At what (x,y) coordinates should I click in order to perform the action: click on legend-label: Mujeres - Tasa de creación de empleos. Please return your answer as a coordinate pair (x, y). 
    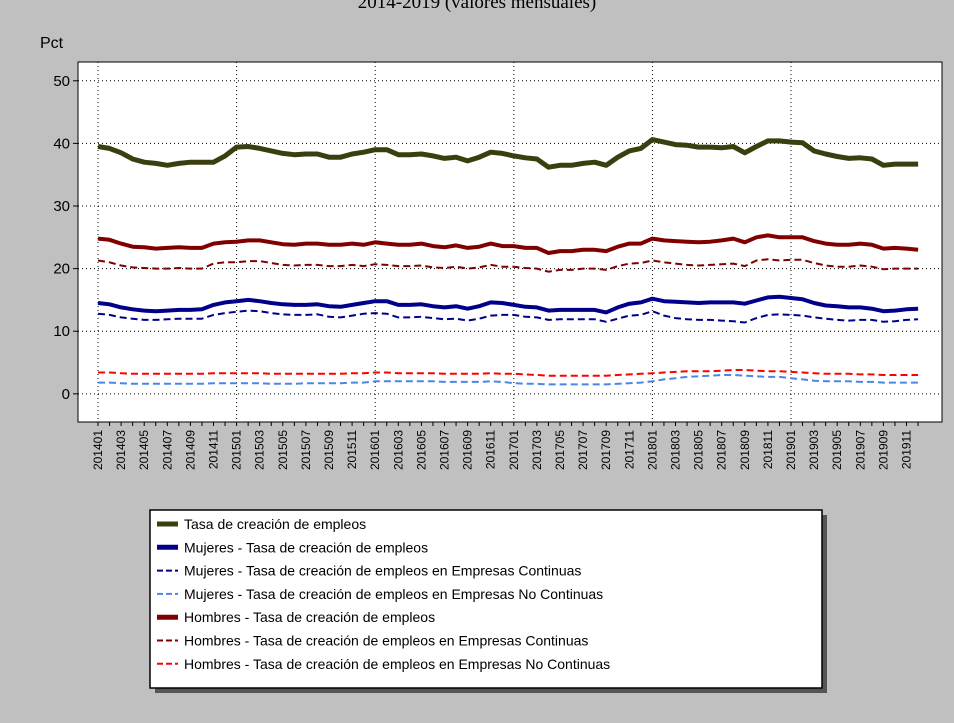
    Looking at the image, I should click on (306, 547).